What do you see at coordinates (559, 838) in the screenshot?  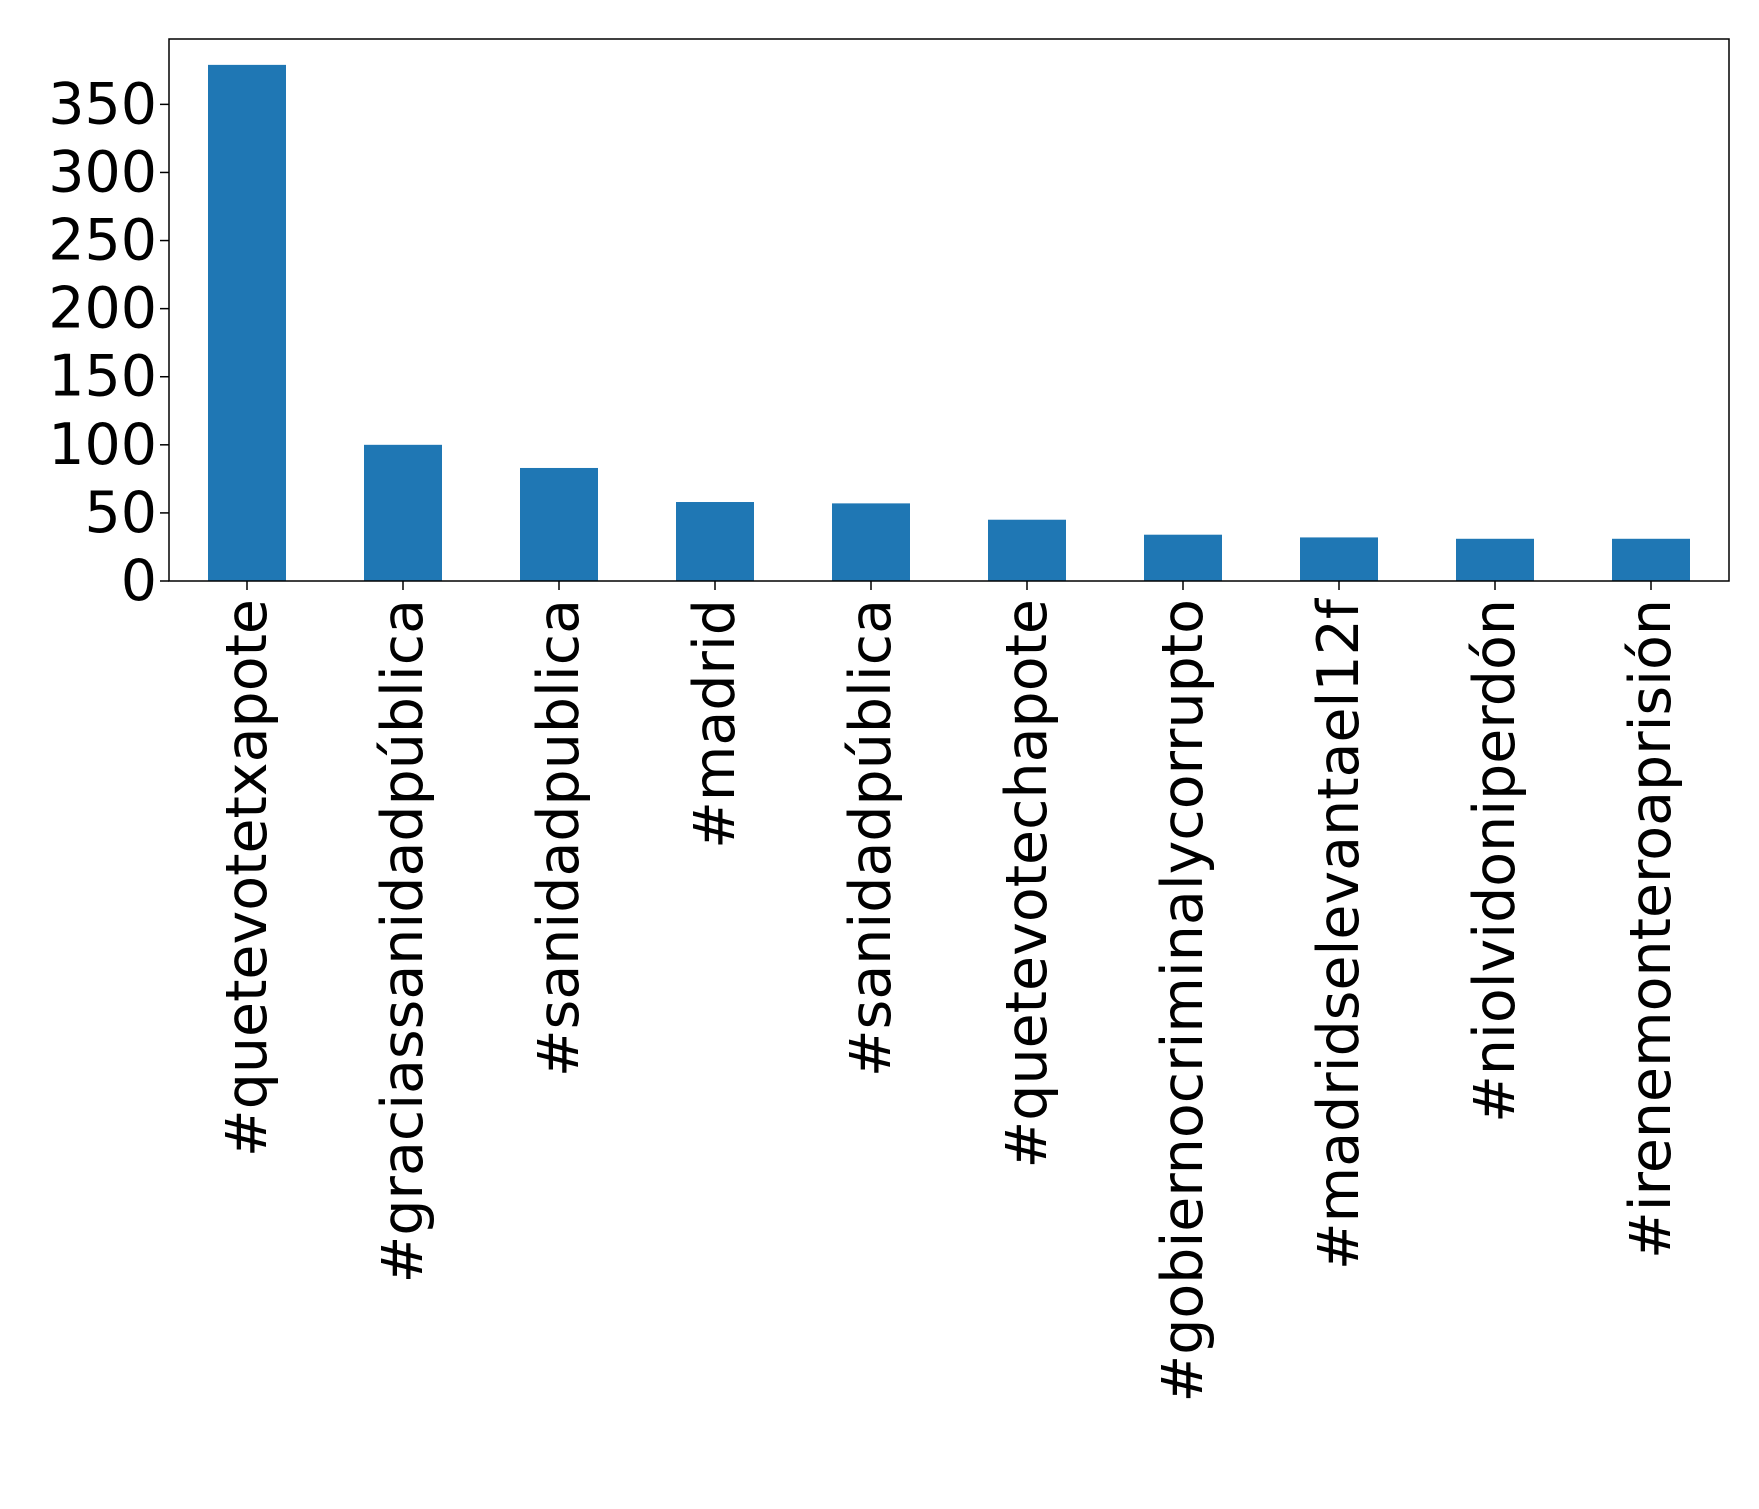 I see `x-tick-label-2: #sanidadpublica` at bounding box center [559, 838].